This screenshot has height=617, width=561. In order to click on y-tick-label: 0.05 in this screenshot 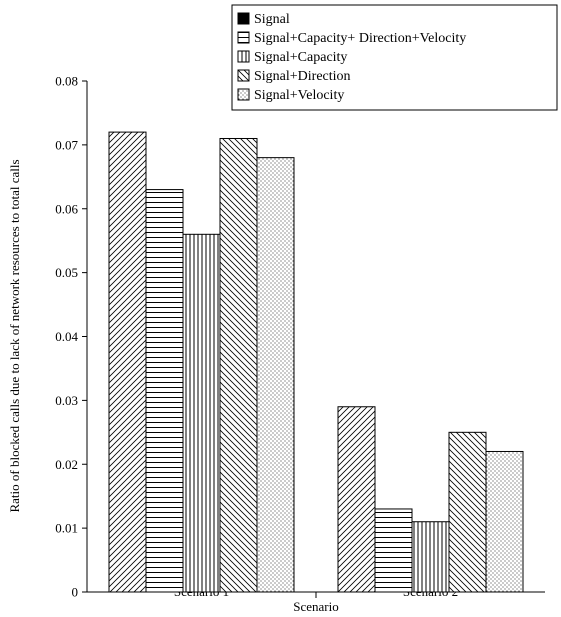, I will do `click(66, 272)`.